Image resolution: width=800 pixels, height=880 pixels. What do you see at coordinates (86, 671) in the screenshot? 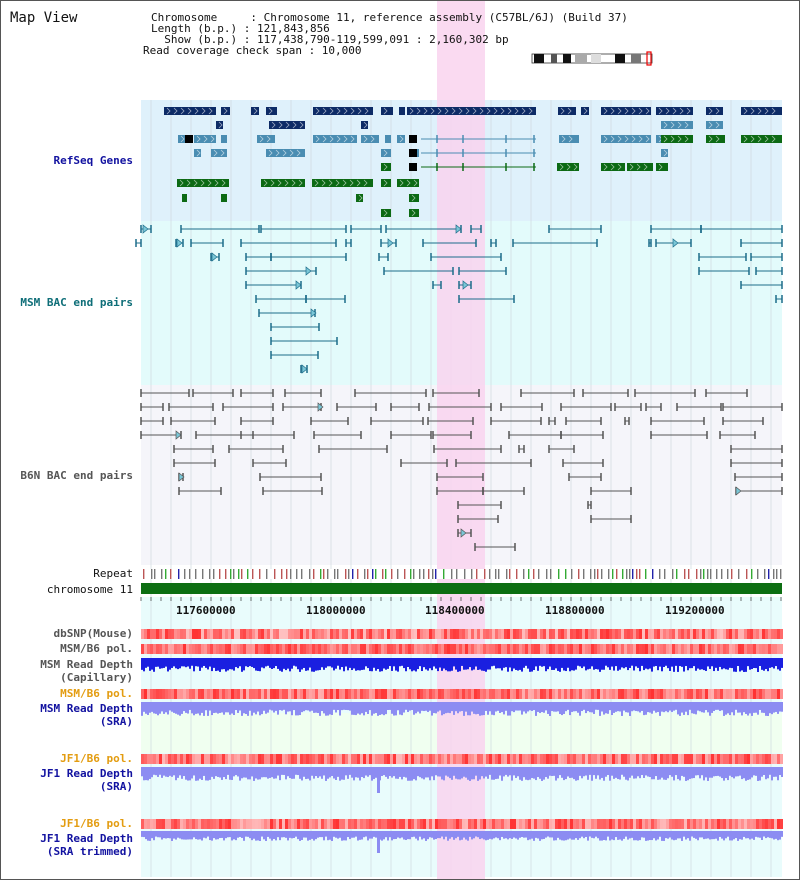
I see `track-label-msm-read-depth-capillary: MSM Read Depth (Capillary)` at bounding box center [86, 671].